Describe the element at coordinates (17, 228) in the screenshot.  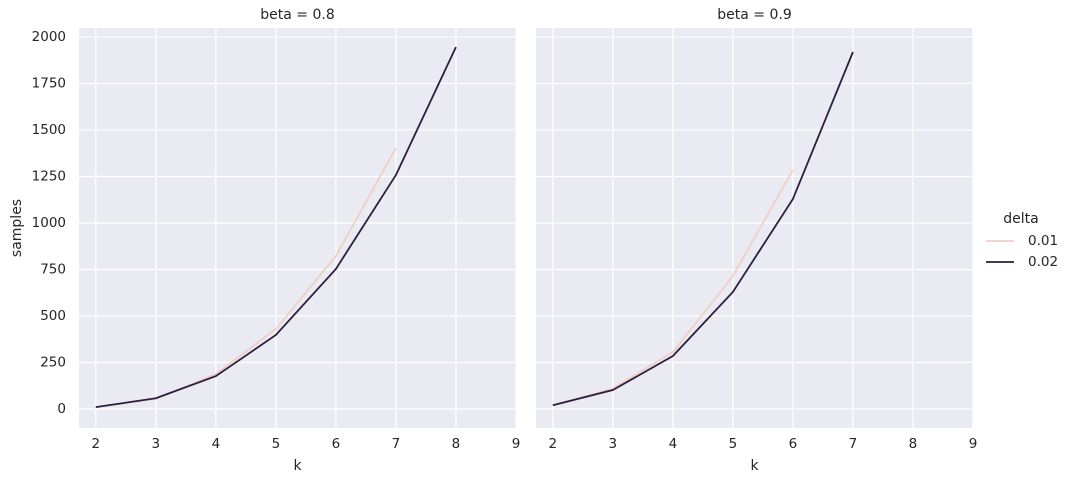
I see `y-axis-label: samples` at that location.